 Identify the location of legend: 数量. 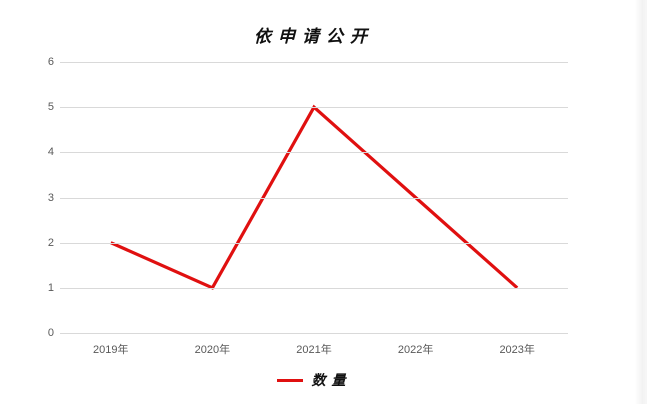
(314, 380).